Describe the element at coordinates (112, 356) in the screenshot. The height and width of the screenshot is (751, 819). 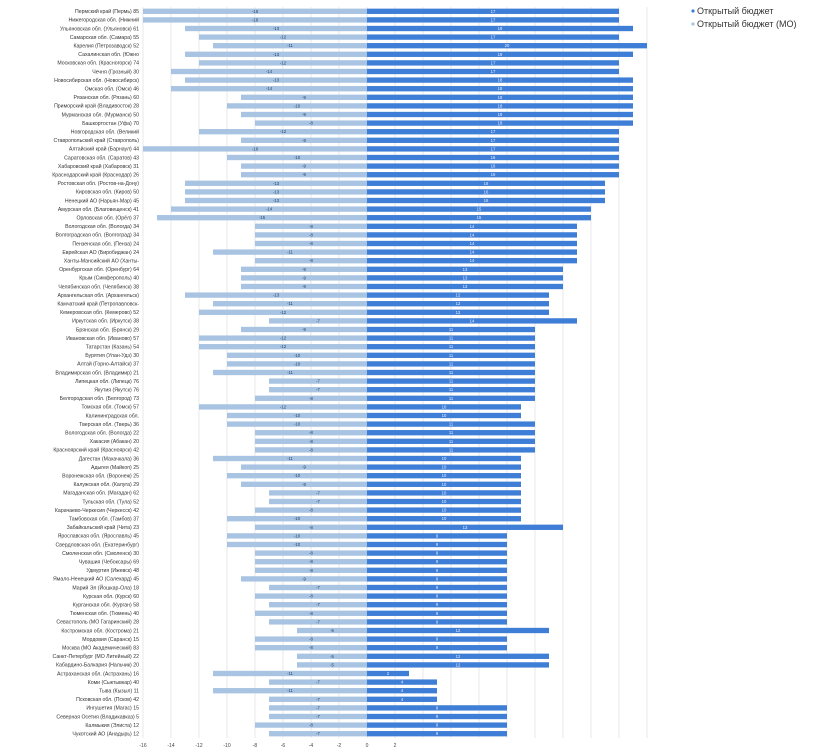
I see `category-label: Бурятия (Улан-Удэ) 30` at that location.